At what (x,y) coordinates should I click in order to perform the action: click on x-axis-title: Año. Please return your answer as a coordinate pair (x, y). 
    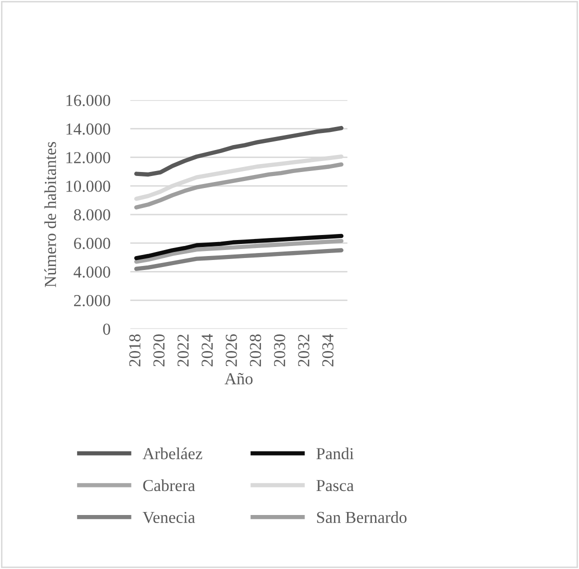
    Looking at the image, I should click on (238, 378).